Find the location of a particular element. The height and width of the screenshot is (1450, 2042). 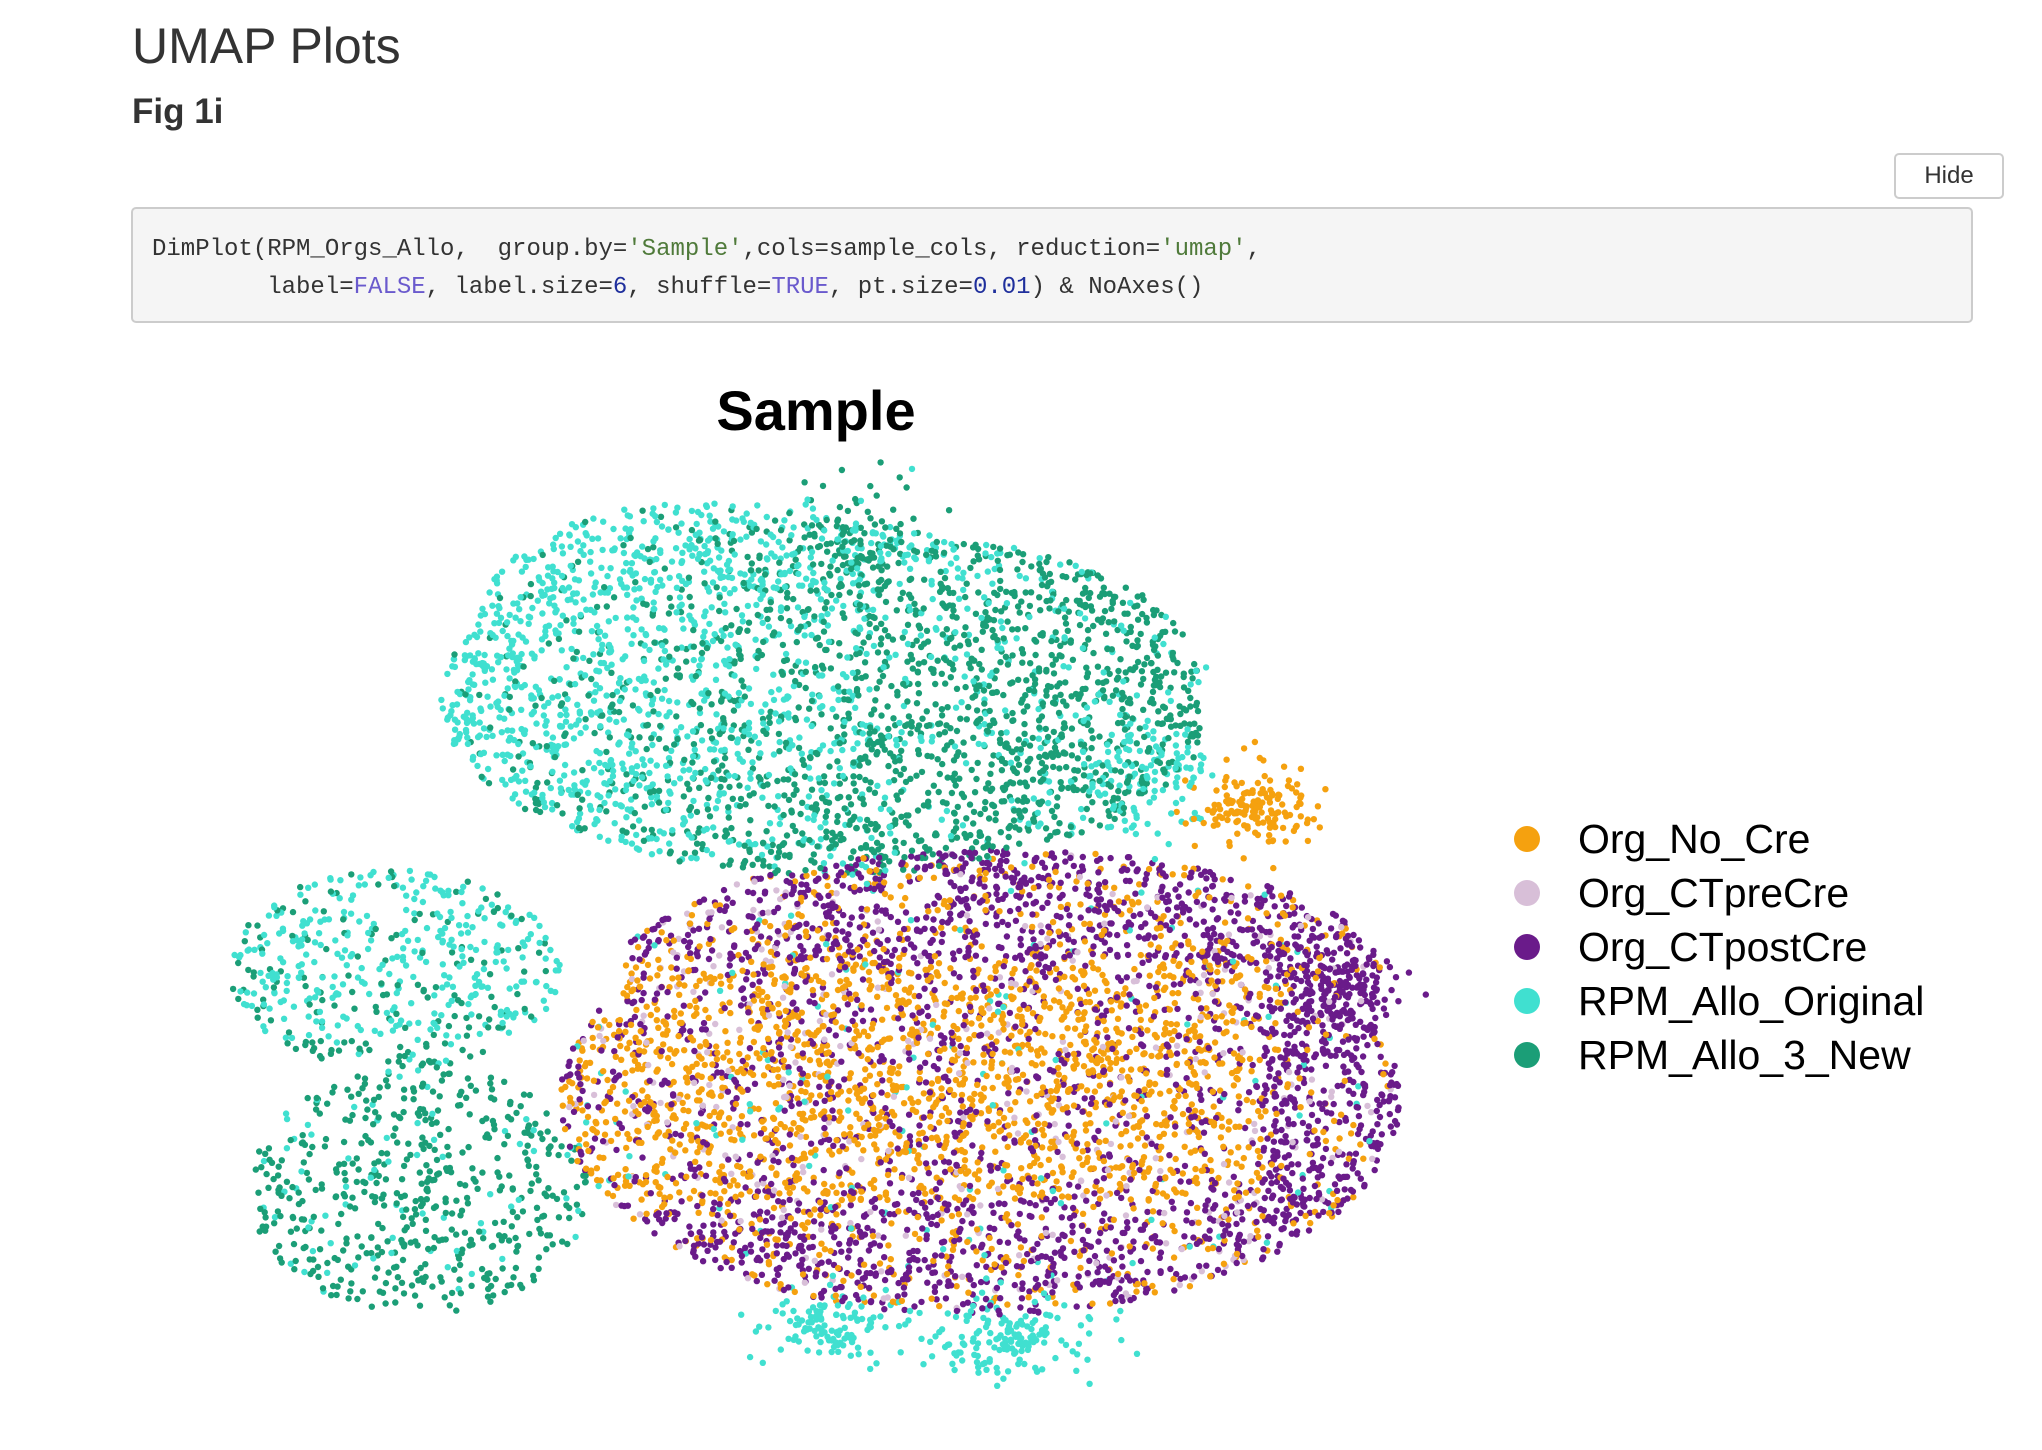

code-token: ) & NoAxes() is located at coordinates (1117, 287).